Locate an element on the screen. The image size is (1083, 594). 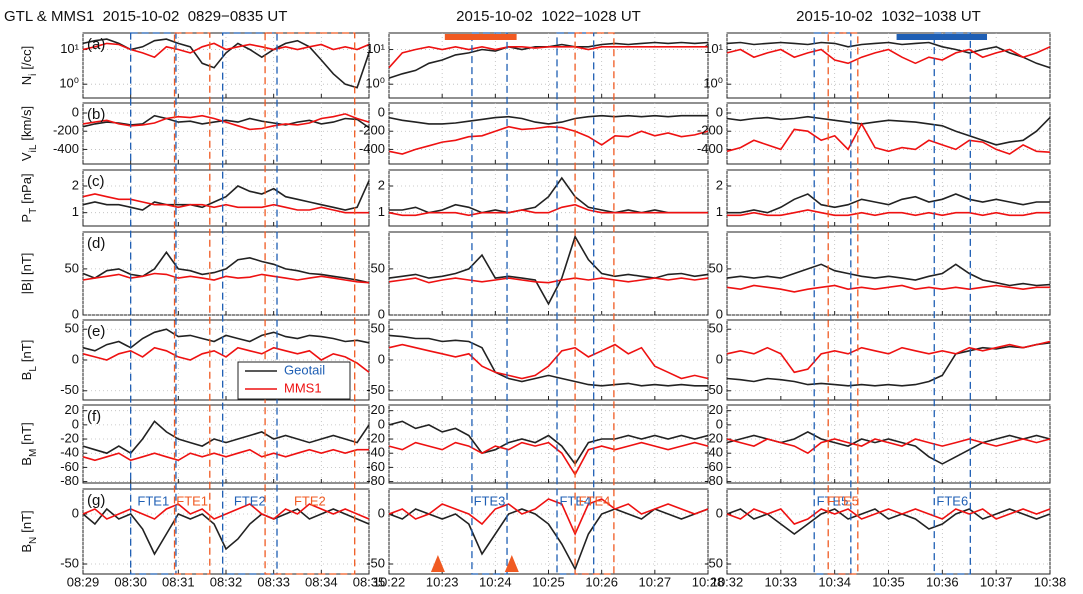
y-axis-label: BM [nT] is located at coordinates (29, 443).